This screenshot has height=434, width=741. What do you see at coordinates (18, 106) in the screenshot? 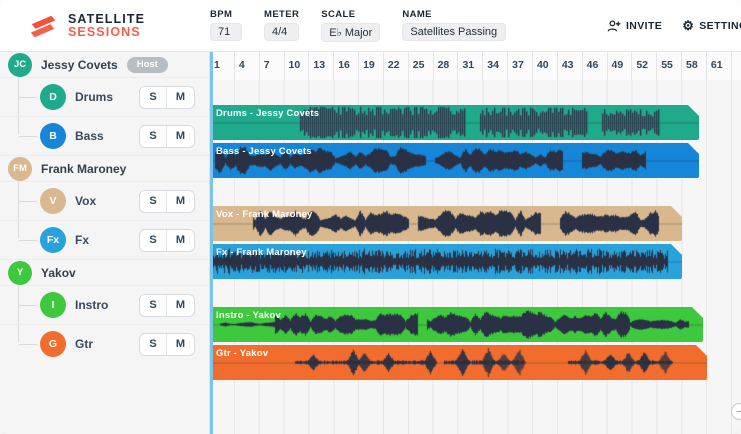
I see `tree-connector-line` at bounding box center [18, 106].